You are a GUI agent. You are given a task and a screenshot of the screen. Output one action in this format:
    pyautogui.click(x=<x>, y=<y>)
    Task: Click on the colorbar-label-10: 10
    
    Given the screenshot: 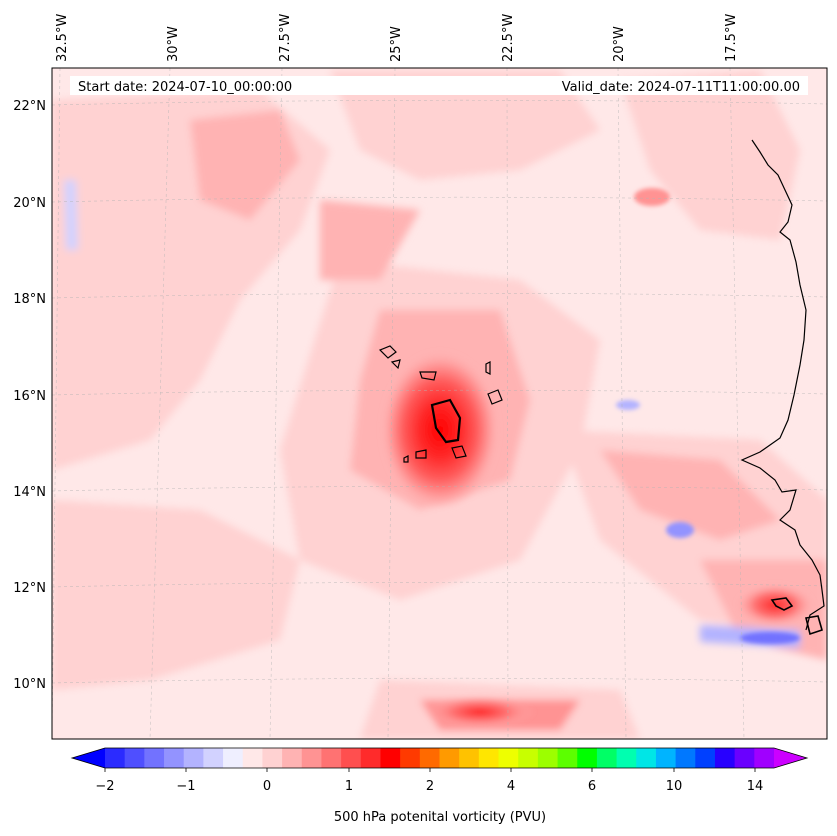 What is the action you would take?
    pyautogui.click(x=674, y=786)
    